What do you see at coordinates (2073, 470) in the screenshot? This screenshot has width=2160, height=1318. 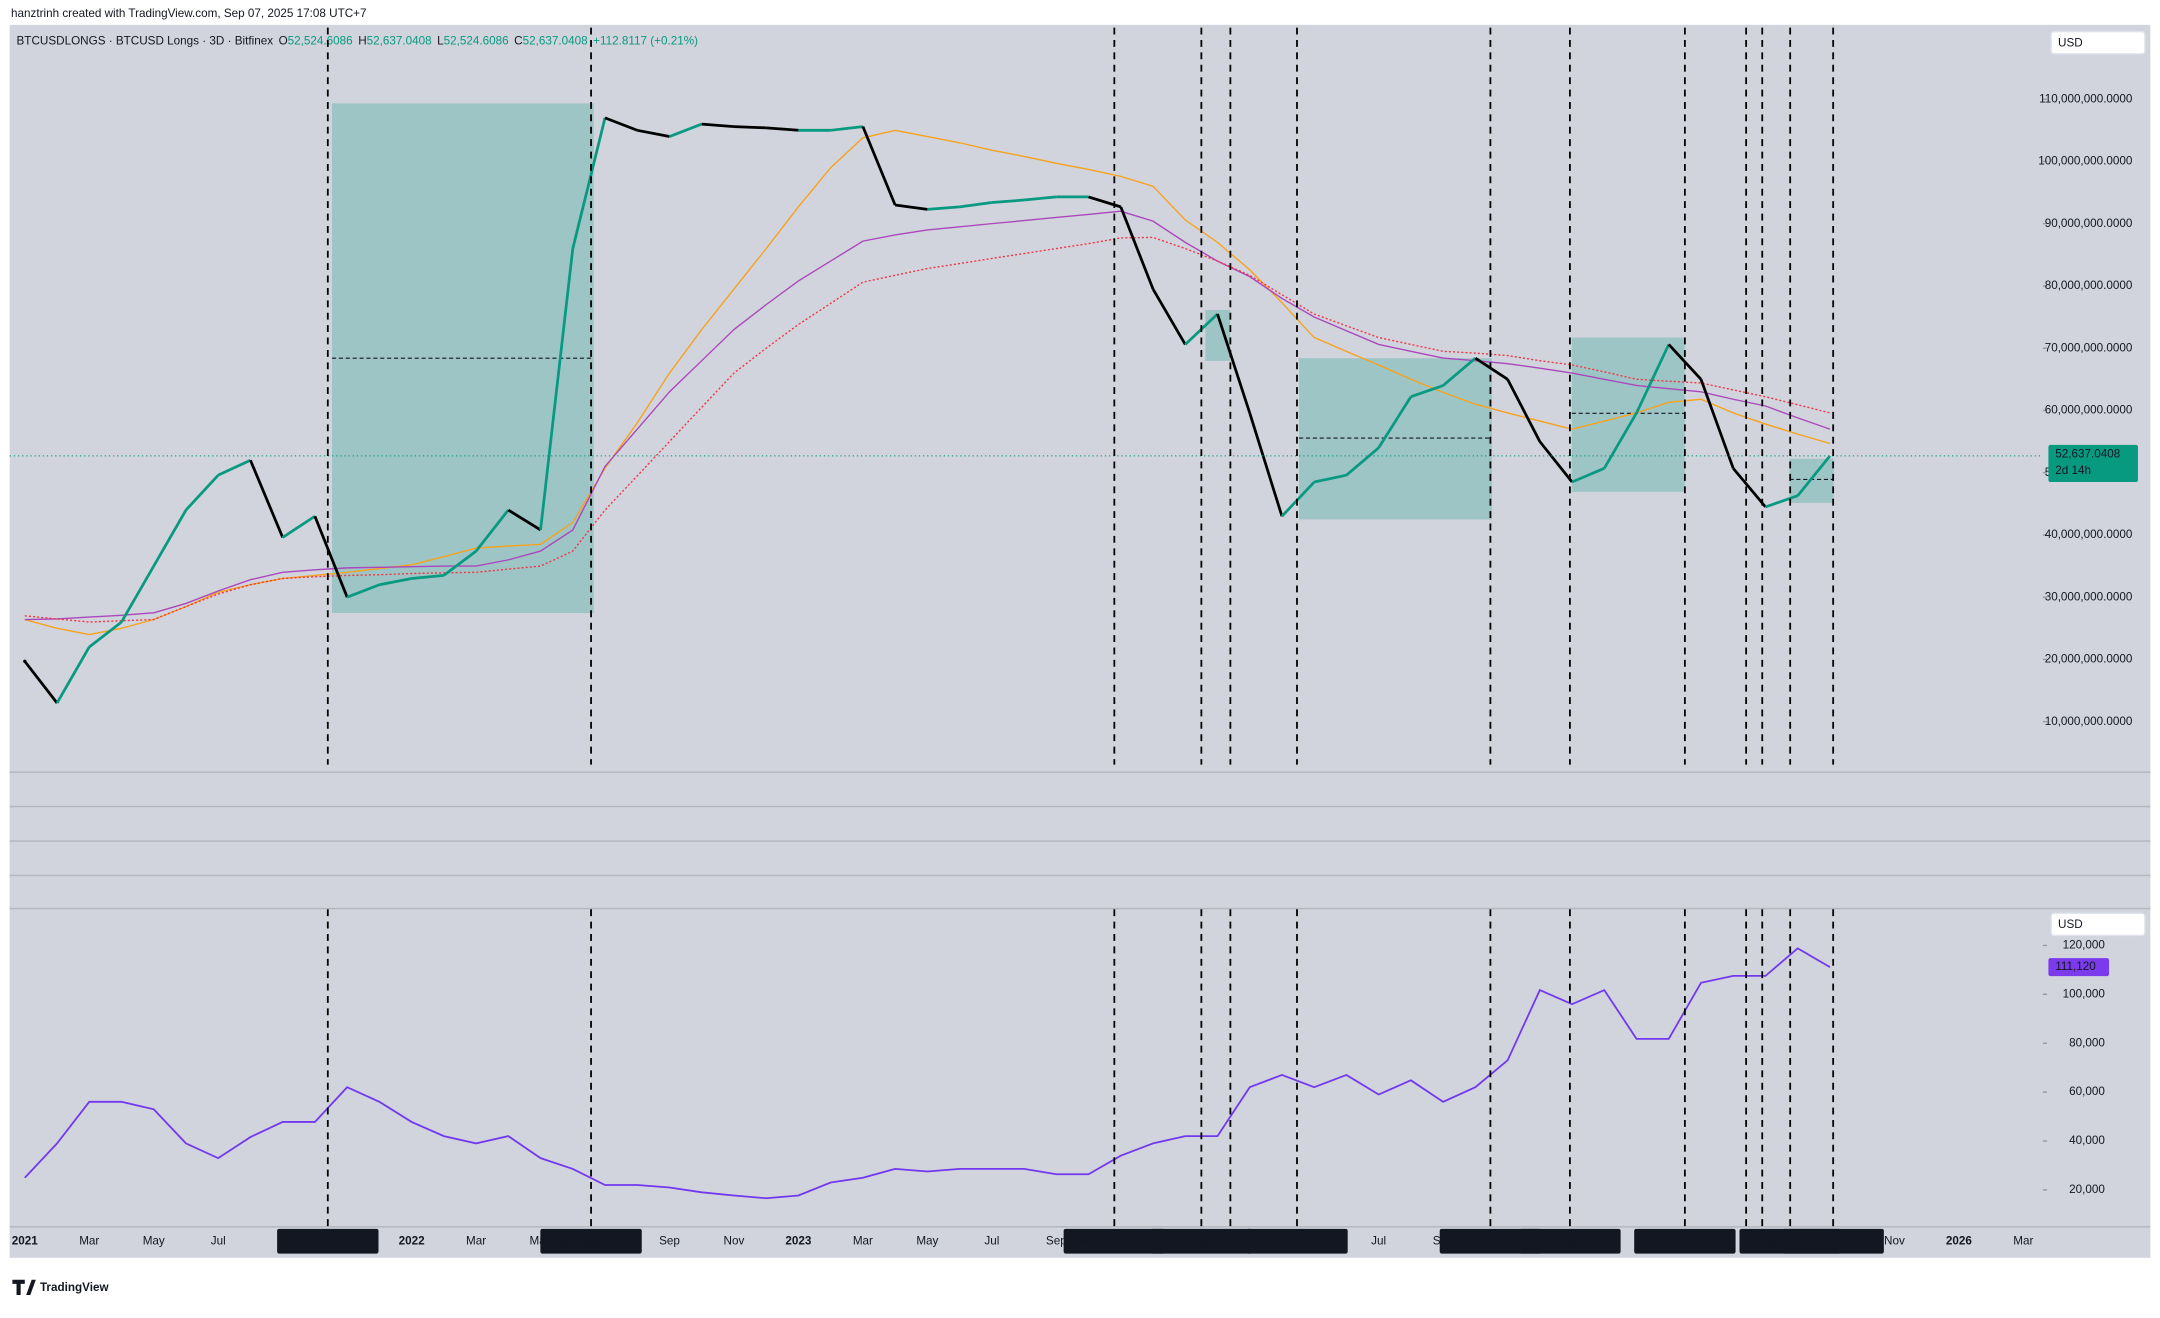 I see `price-tag-countdown: 2d 14h` at bounding box center [2073, 470].